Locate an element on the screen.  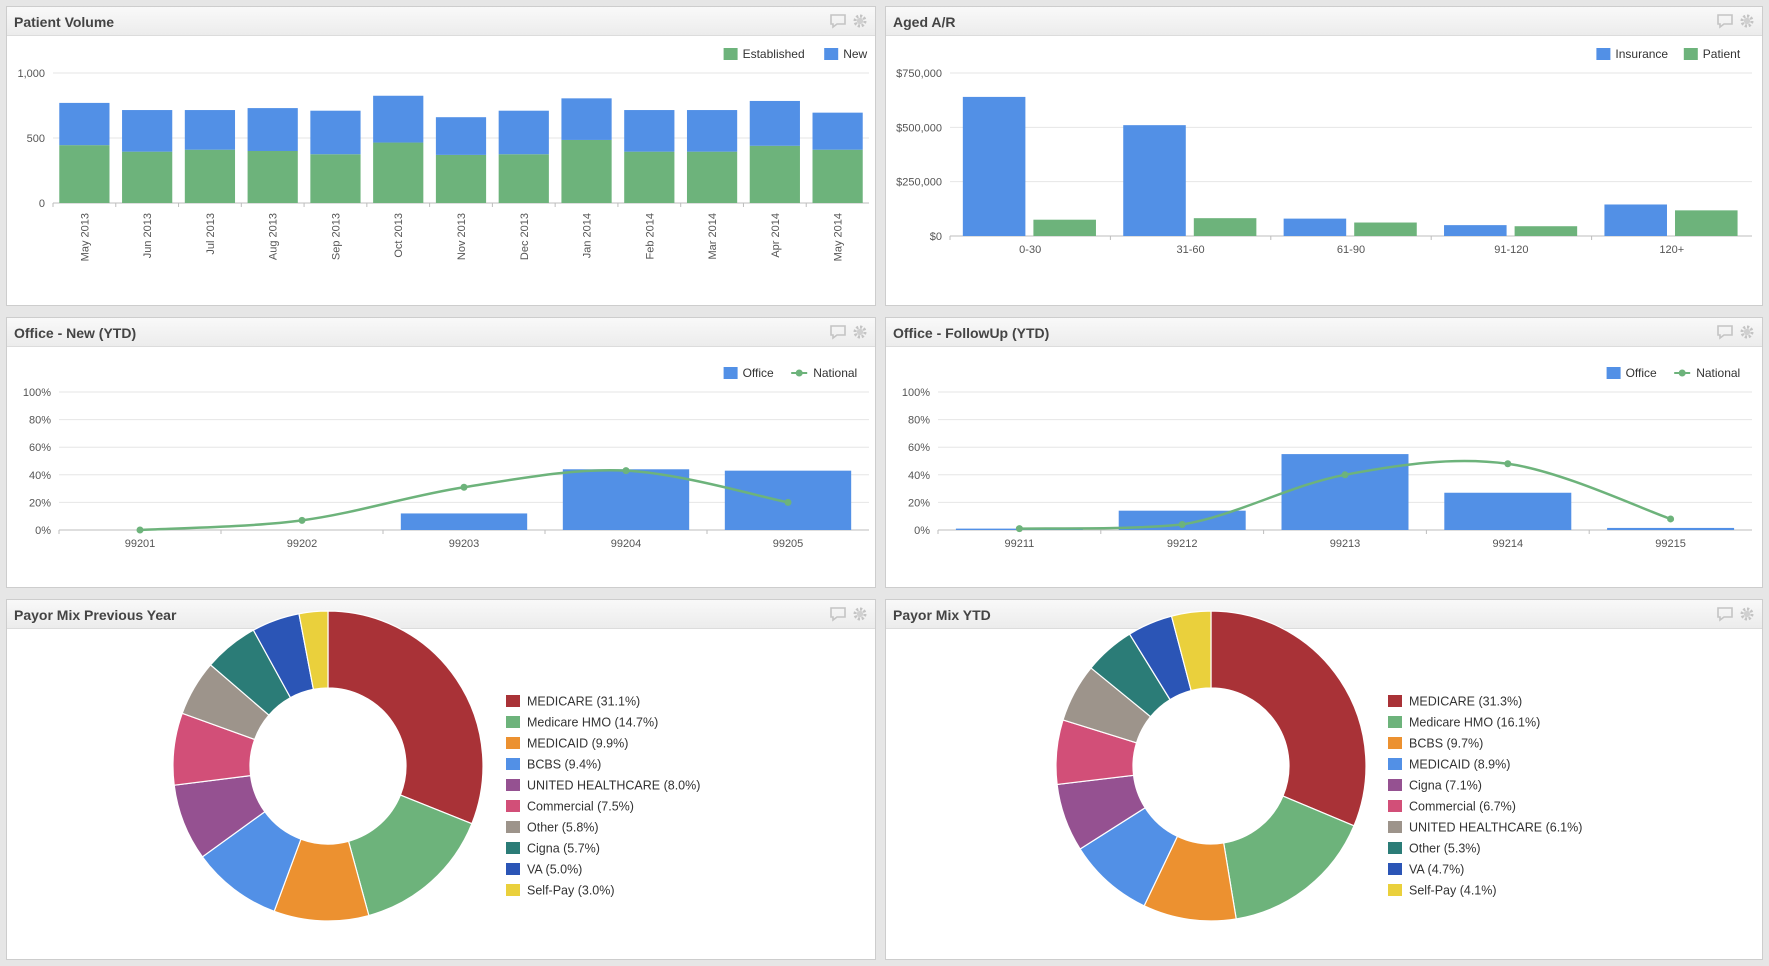
legend-label: MEDICARE (31.1%) is located at coordinates (583, 702).